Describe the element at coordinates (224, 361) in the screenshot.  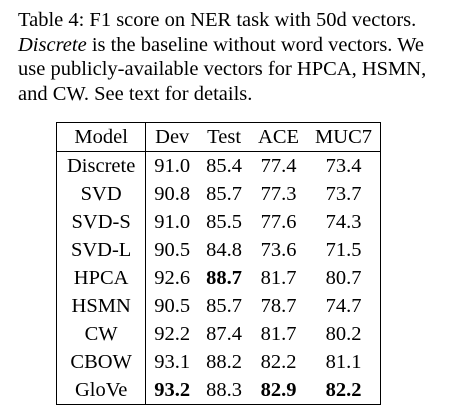
I see `cell-score: 88.2` at that location.